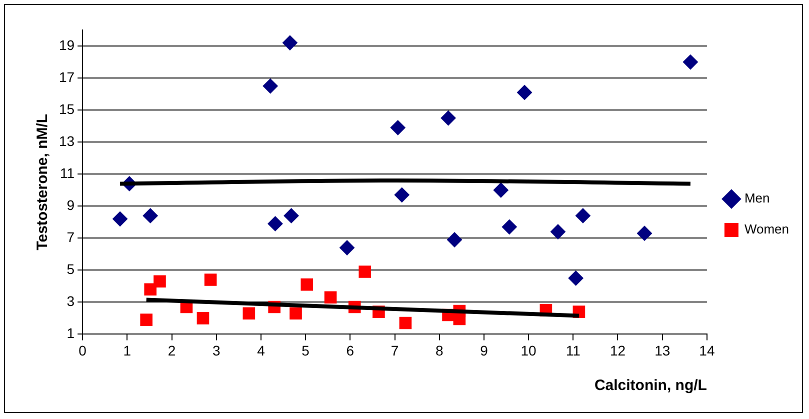  Describe the element at coordinates (70, 236) in the screenshot. I see `y-tick-label: 7` at that location.